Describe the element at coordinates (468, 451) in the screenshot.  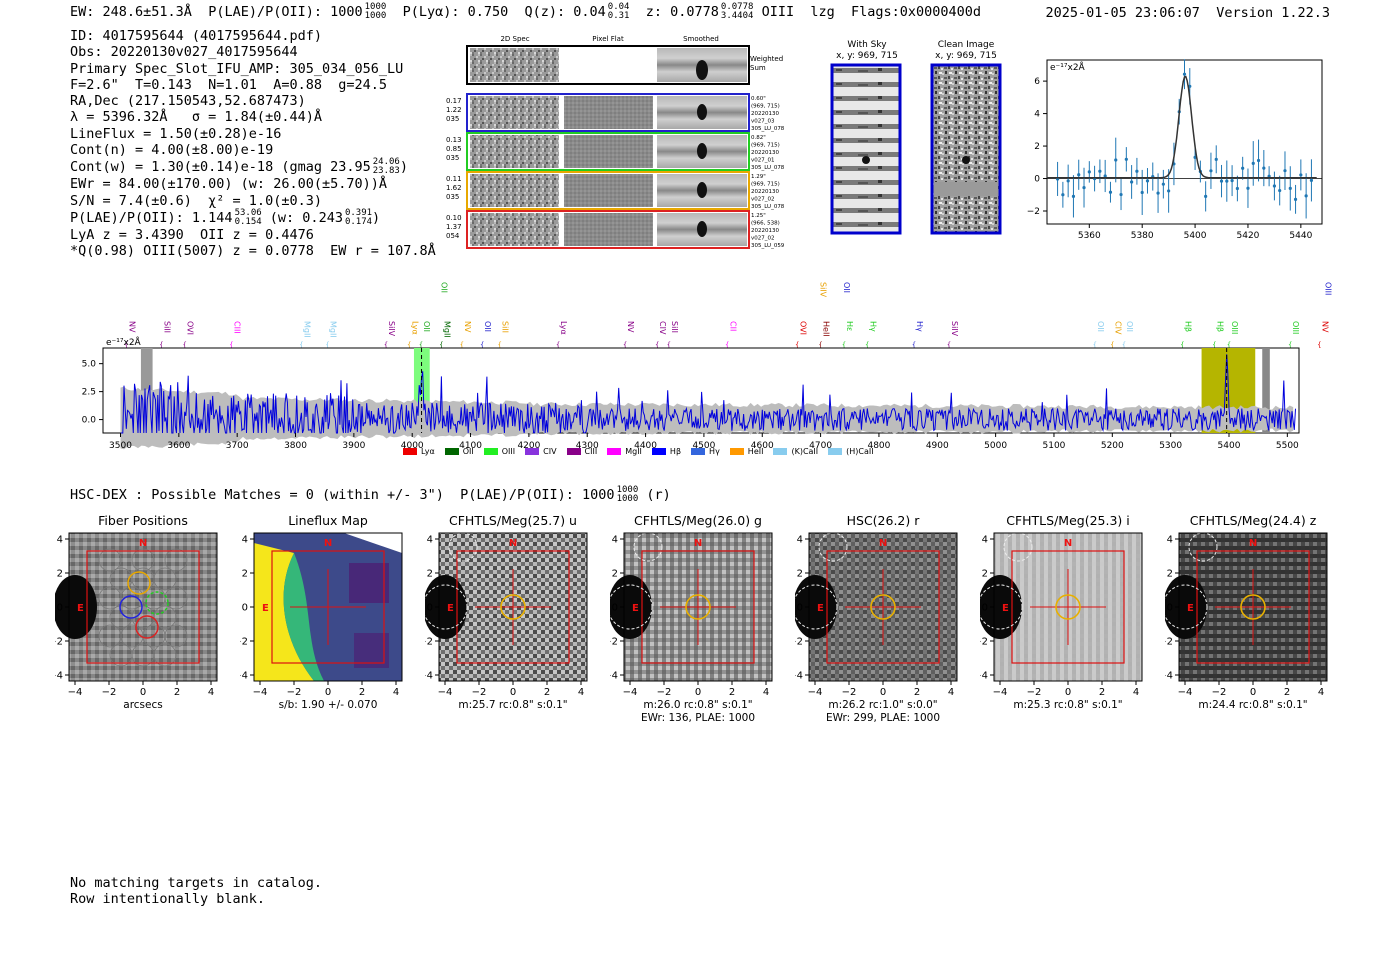
I see `legend-label: OII` at that location.